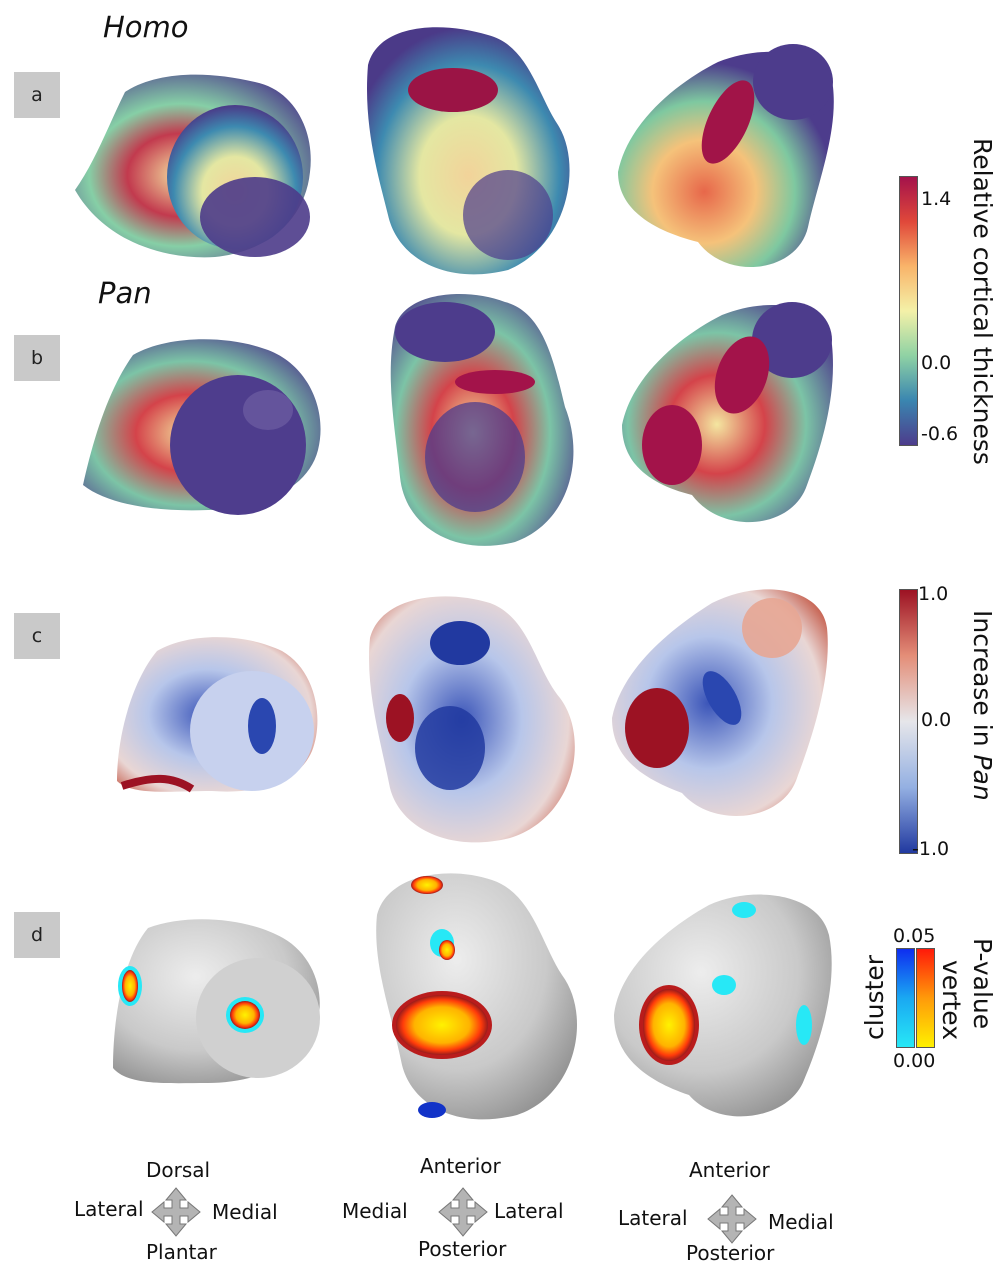  I want to click on pvalue-bone-dorsal-view, so click(219, 1003).